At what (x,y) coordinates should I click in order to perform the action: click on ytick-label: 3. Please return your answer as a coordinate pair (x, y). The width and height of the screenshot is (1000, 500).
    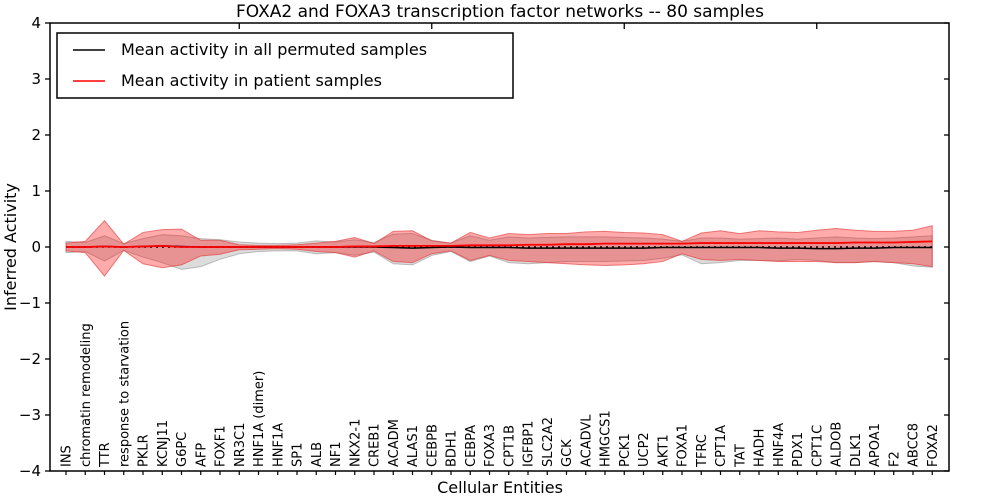
    Looking at the image, I should click on (36, 79).